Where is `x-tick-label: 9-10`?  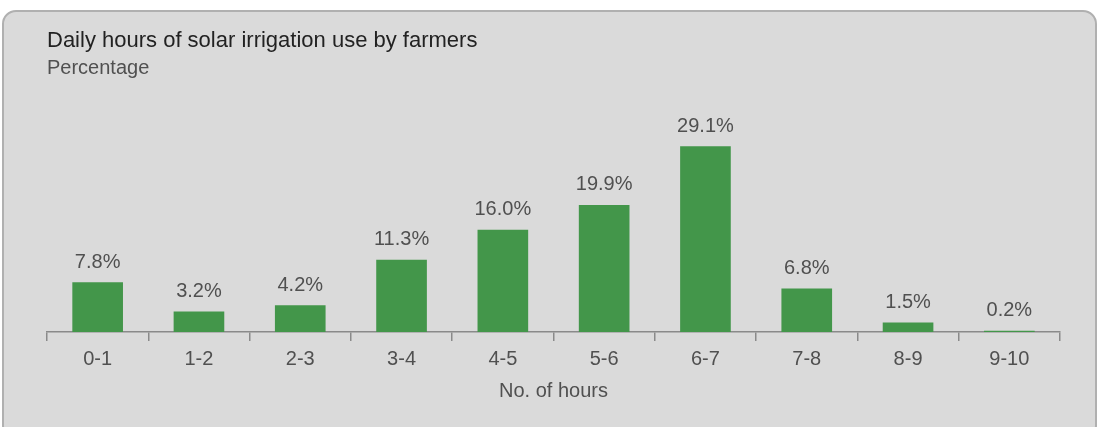 x-tick-label: 9-10 is located at coordinates (1009, 357).